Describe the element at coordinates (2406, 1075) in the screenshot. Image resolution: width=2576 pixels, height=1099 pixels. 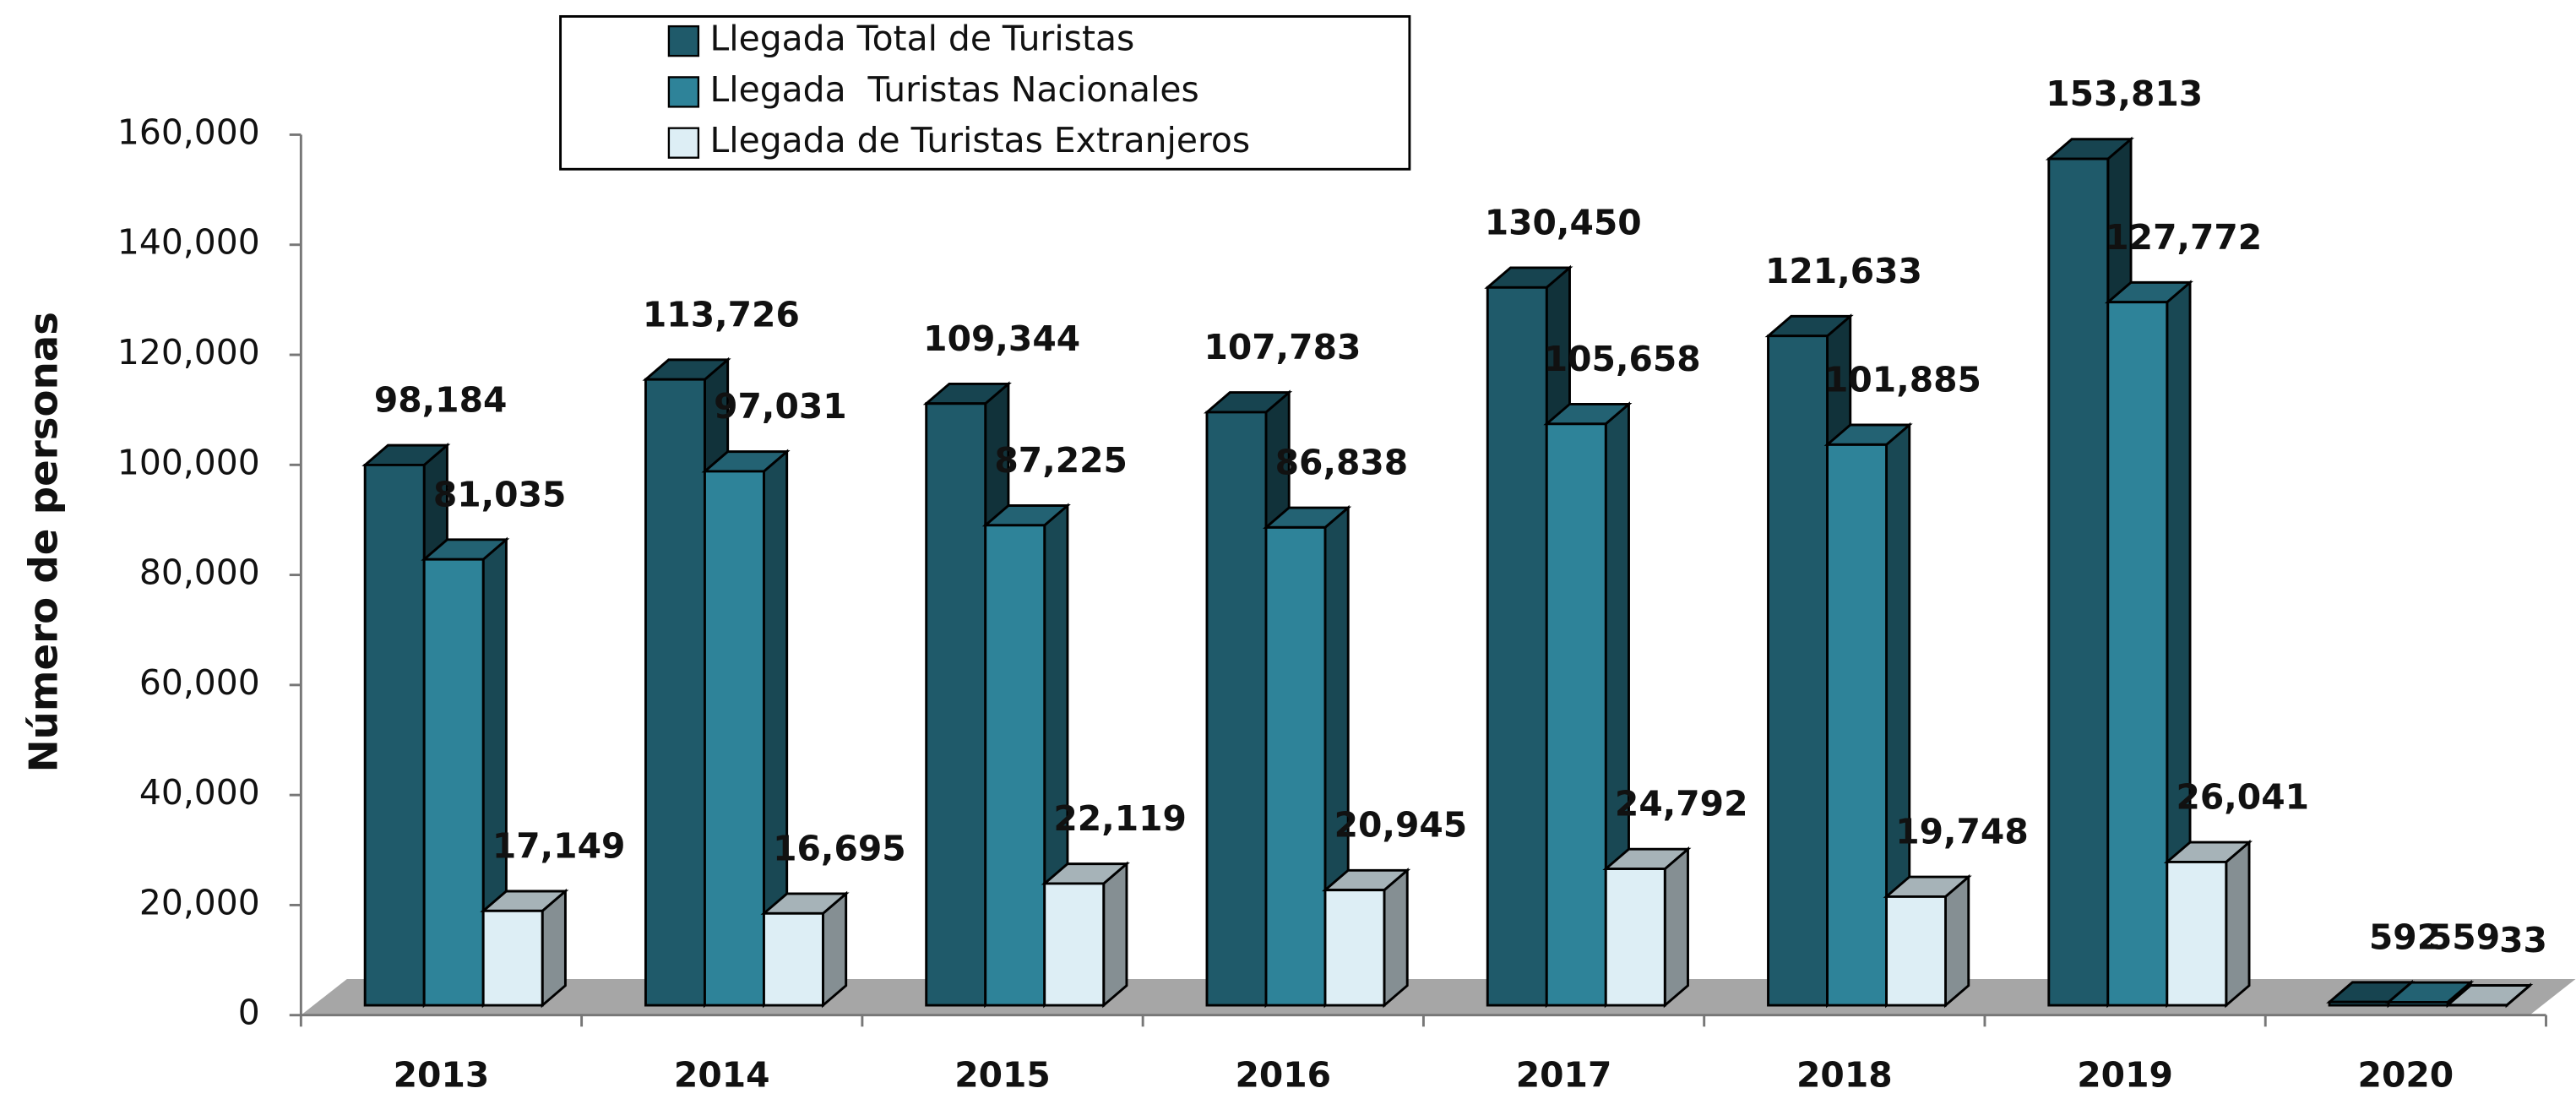
I see `x-tick-label: 2020` at that location.